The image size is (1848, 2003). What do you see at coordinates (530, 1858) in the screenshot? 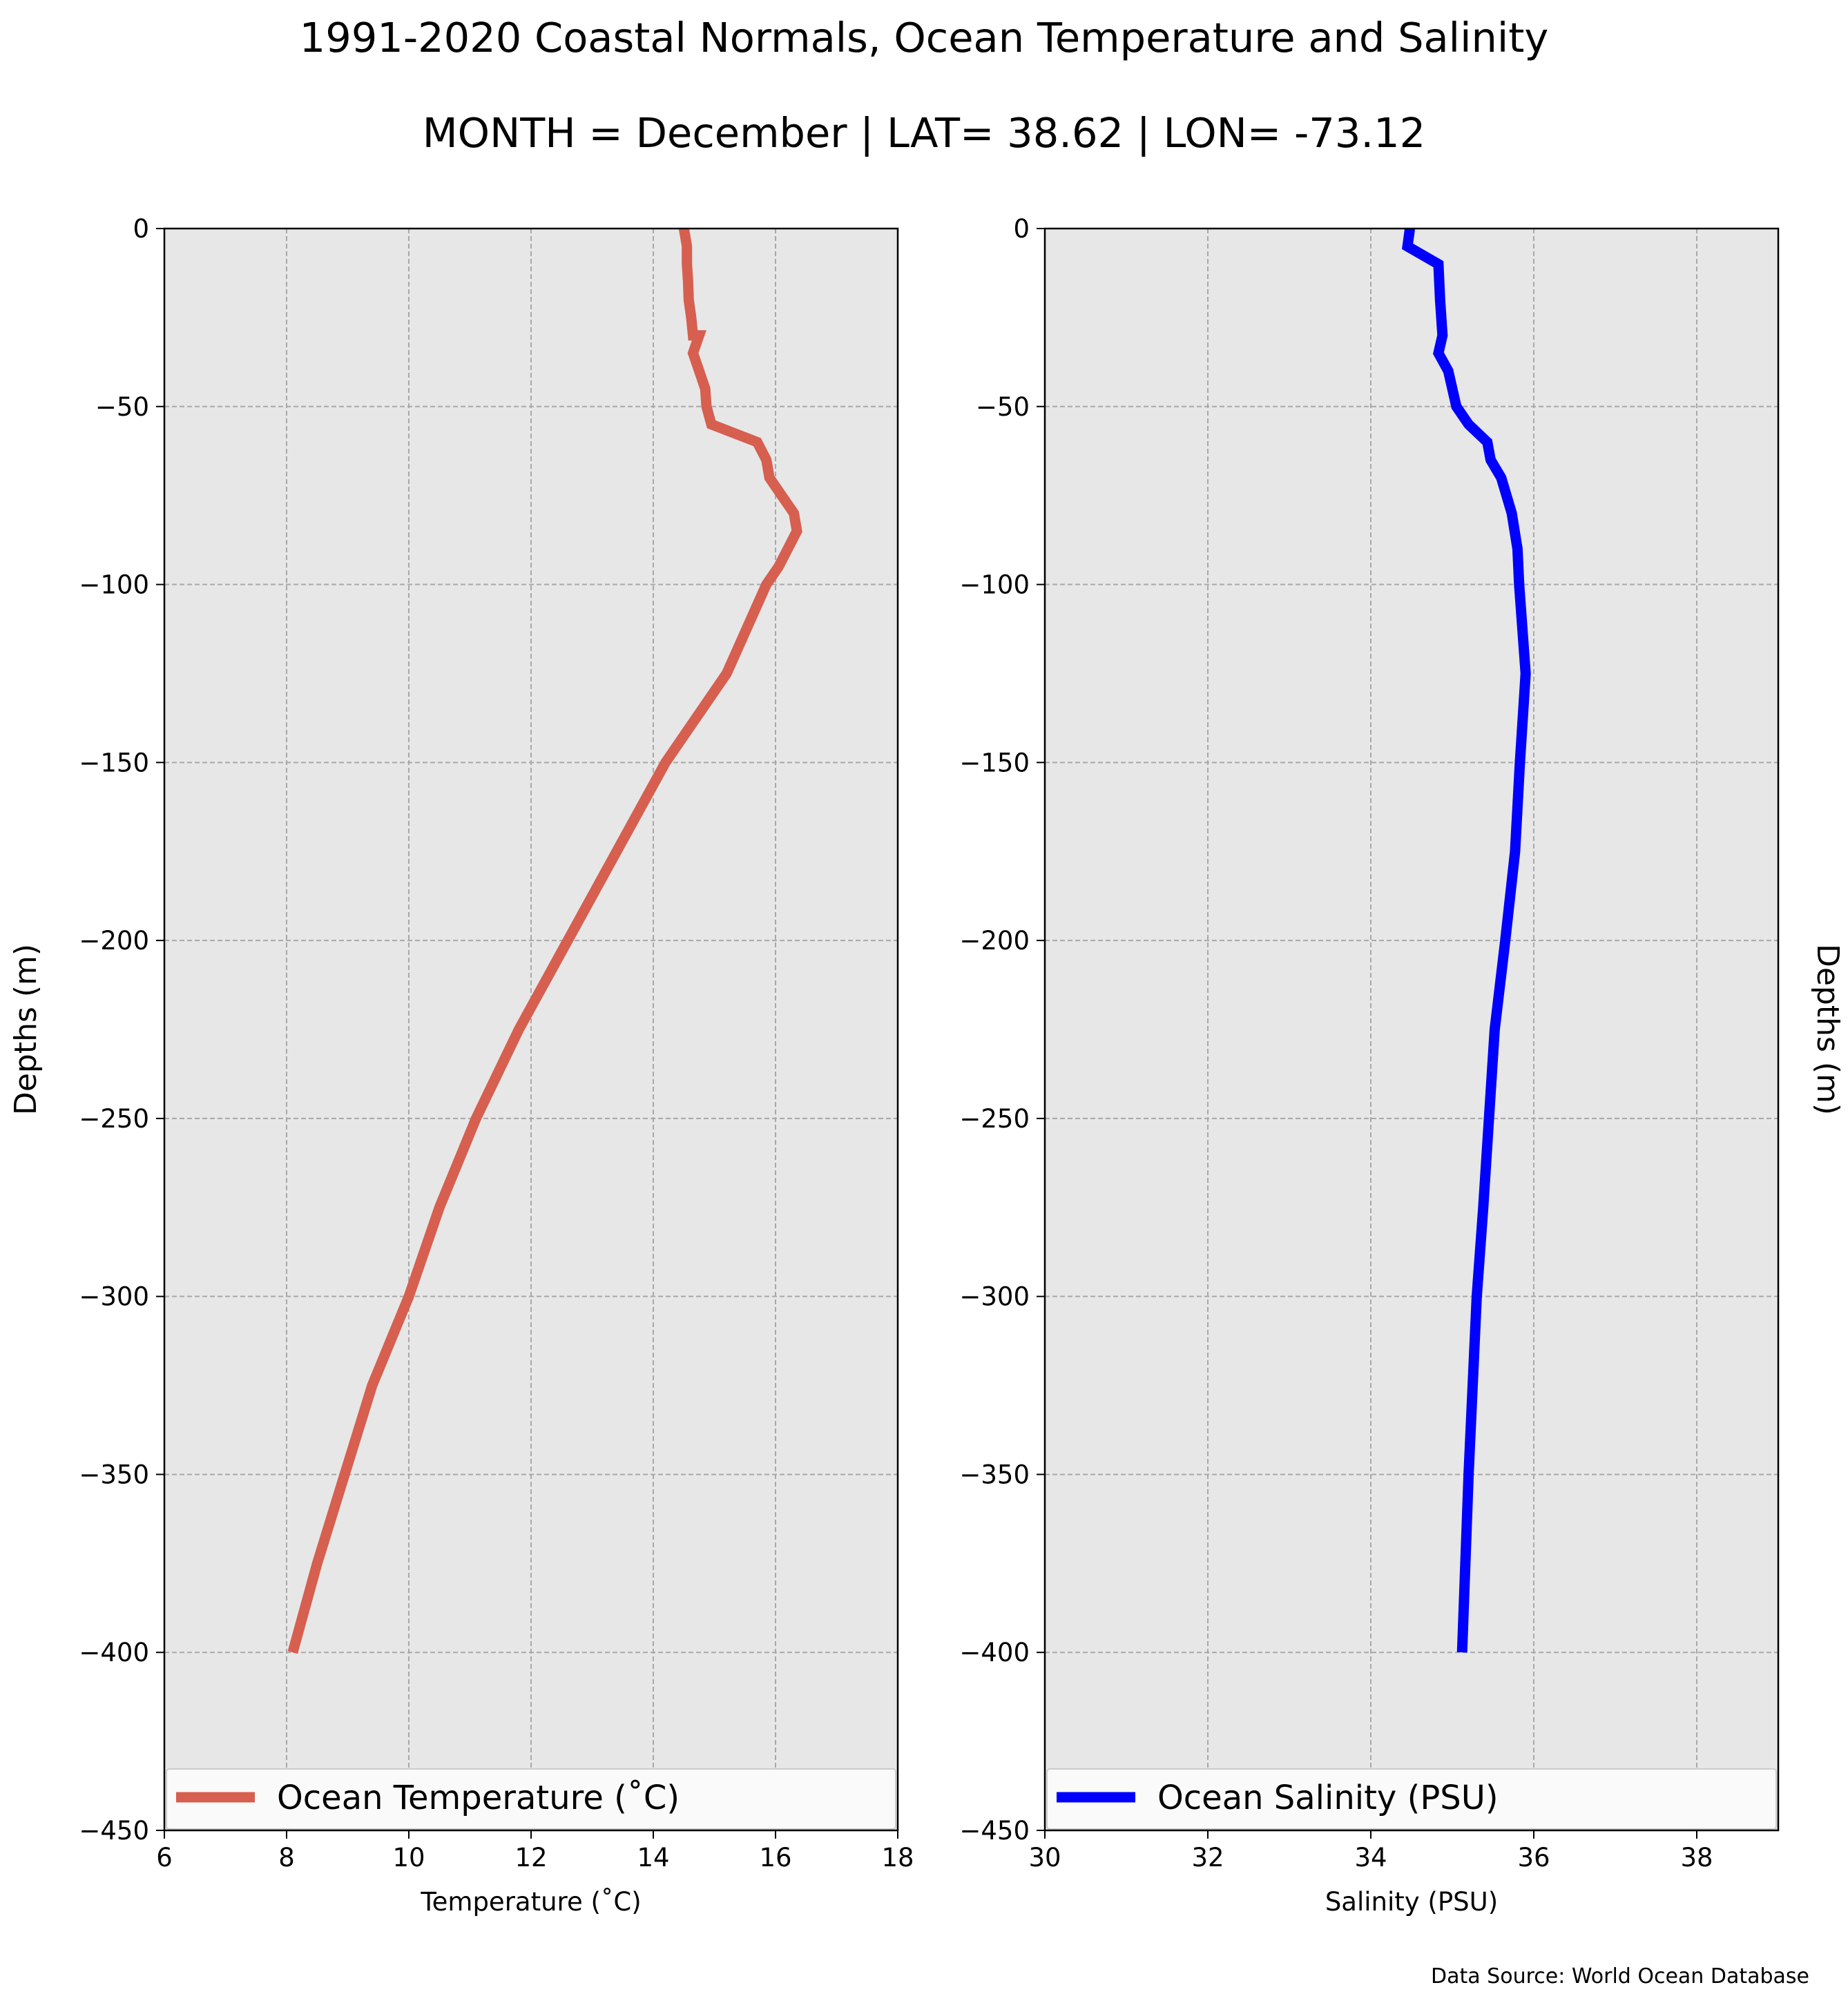
I see `x-tick-label: 12` at bounding box center [530, 1858].